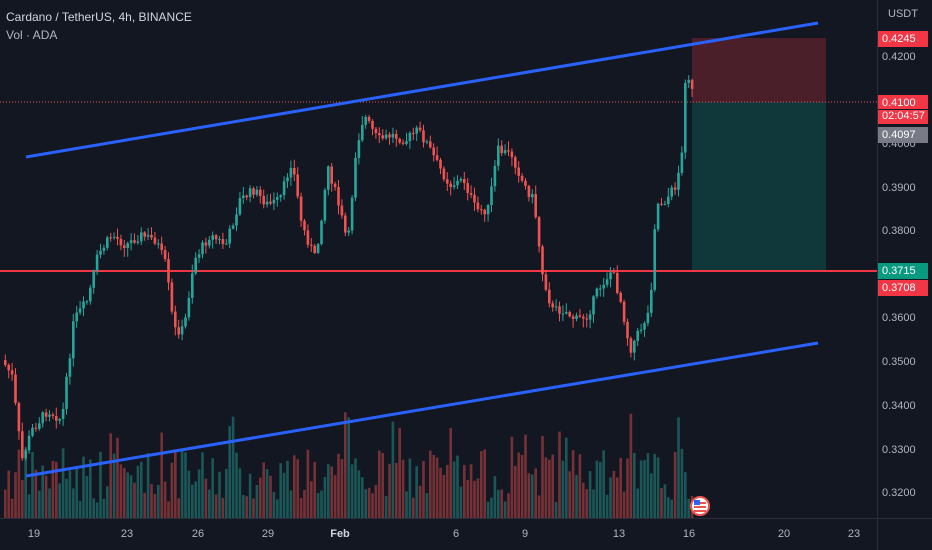 Image resolution: width=932 pixels, height=550 pixels. I want to click on us-flag-icon, so click(700, 506).